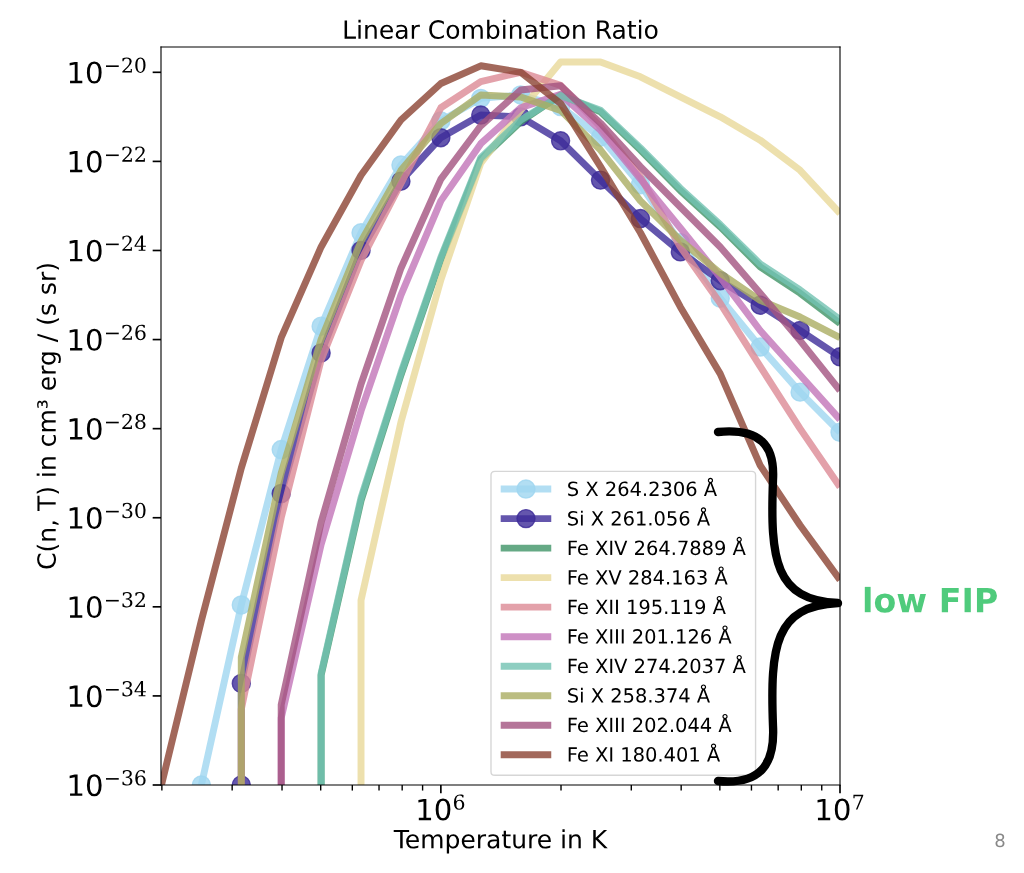 The height and width of the screenshot is (873, 1024). What do you see at coordinates (107, 159) in the screenshot?
I see `y-tick-label: 10$^{−22}$` at bounding box center [107, 159].